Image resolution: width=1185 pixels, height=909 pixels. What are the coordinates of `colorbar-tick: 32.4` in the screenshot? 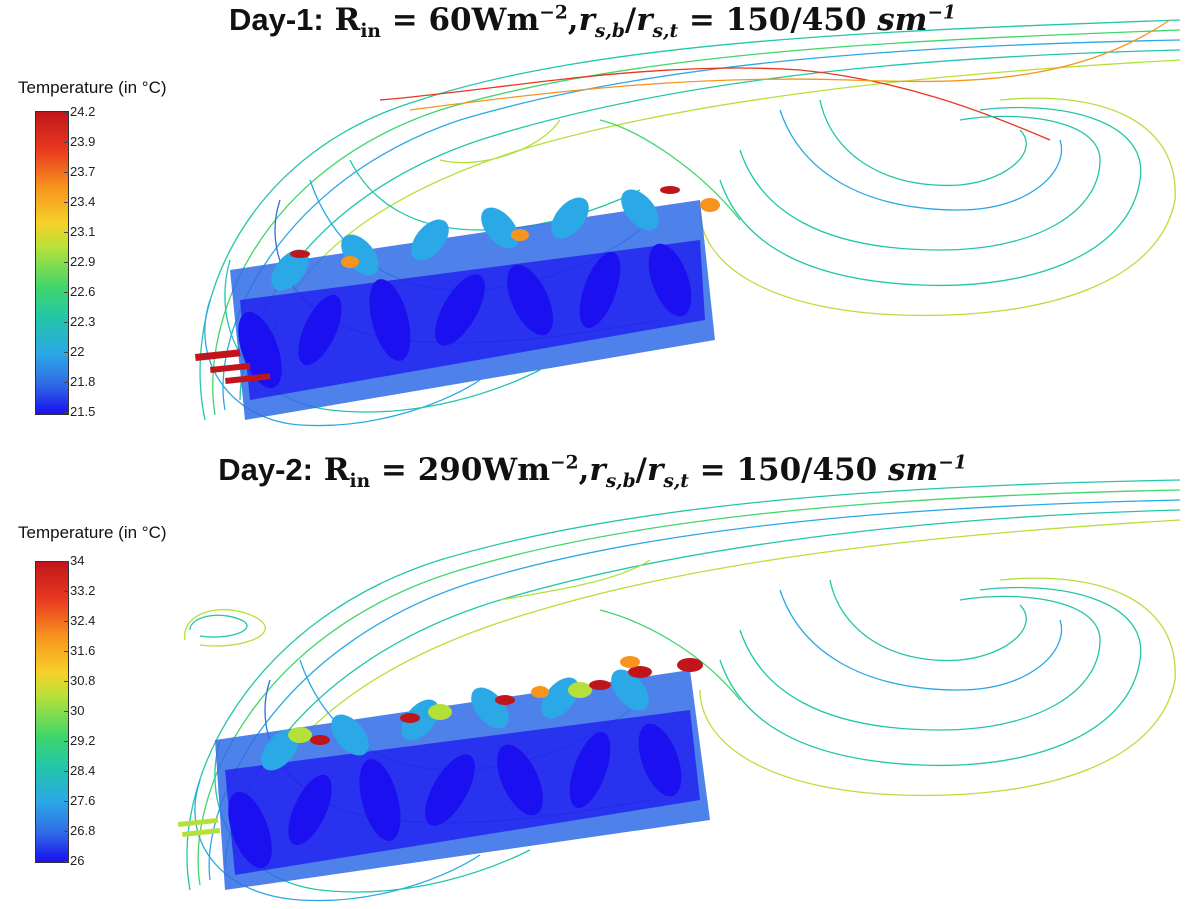 It's located at (79, 620).